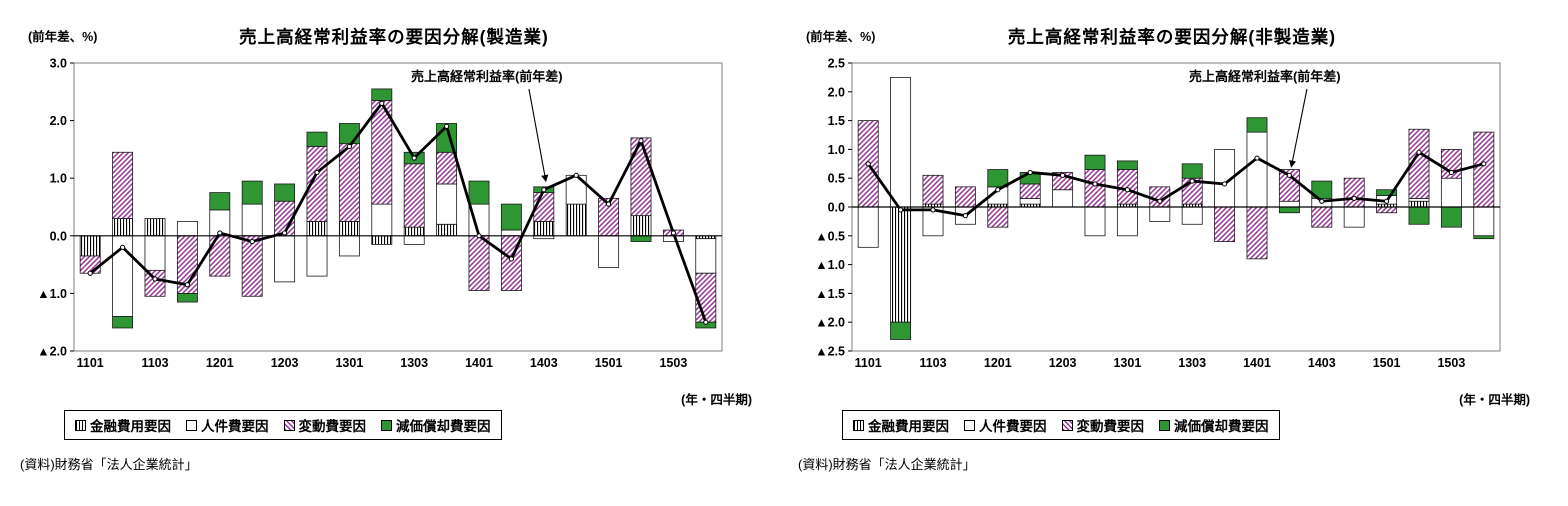 This screenshot has width=1568, height=506. I want to click on profit-ratio-line, so click(1176, 184).